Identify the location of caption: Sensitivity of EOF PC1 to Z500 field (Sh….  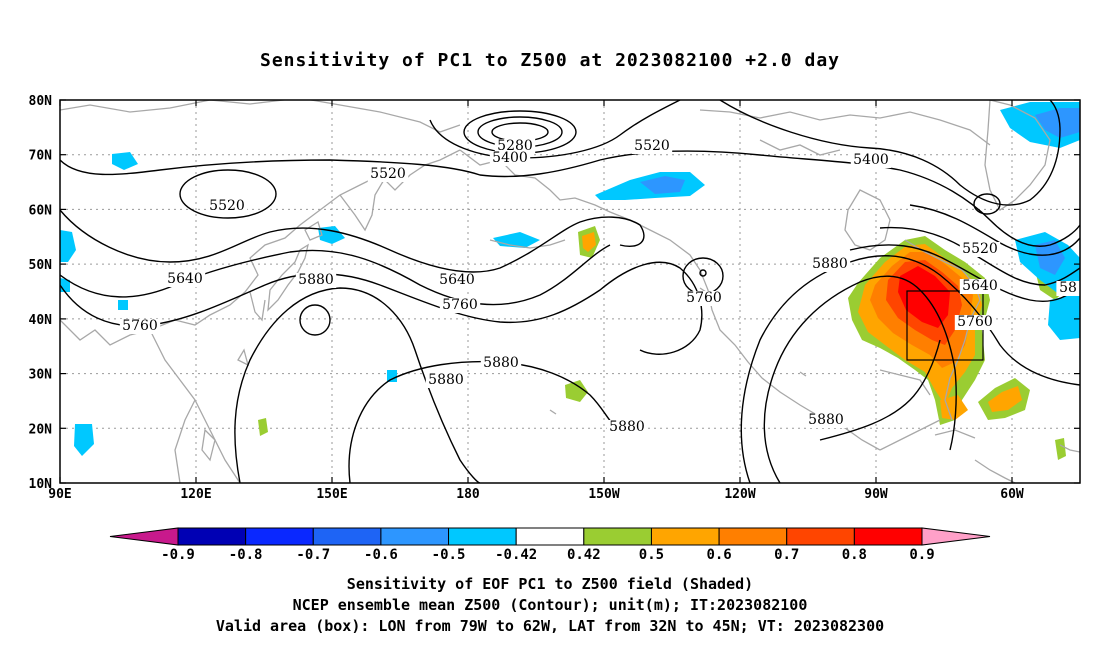
(550, 605).